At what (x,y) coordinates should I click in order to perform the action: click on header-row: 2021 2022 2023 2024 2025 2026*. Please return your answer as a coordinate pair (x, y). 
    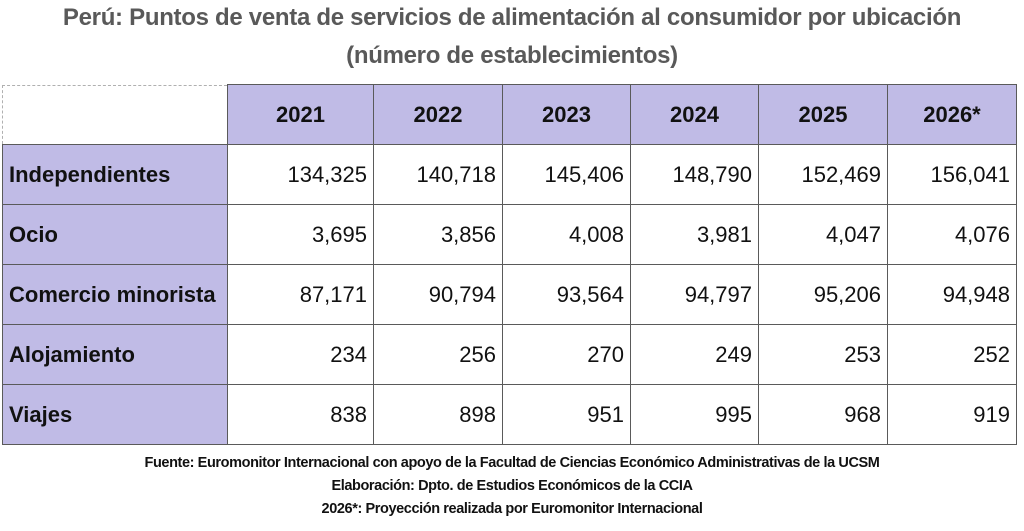
    Looking at the image, I should click on (509, 114).